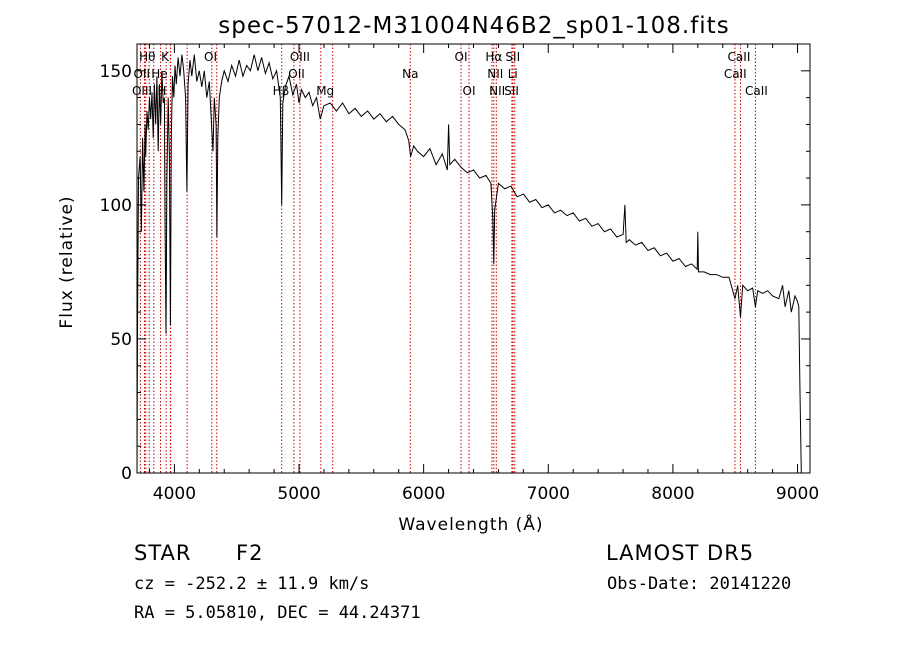 The width and height of the screenshot is (900, 649). What do you see at coordinates (121, 340) in the screenshot?
I see `y-tick-label: 50` at bounding box center [121, 340].